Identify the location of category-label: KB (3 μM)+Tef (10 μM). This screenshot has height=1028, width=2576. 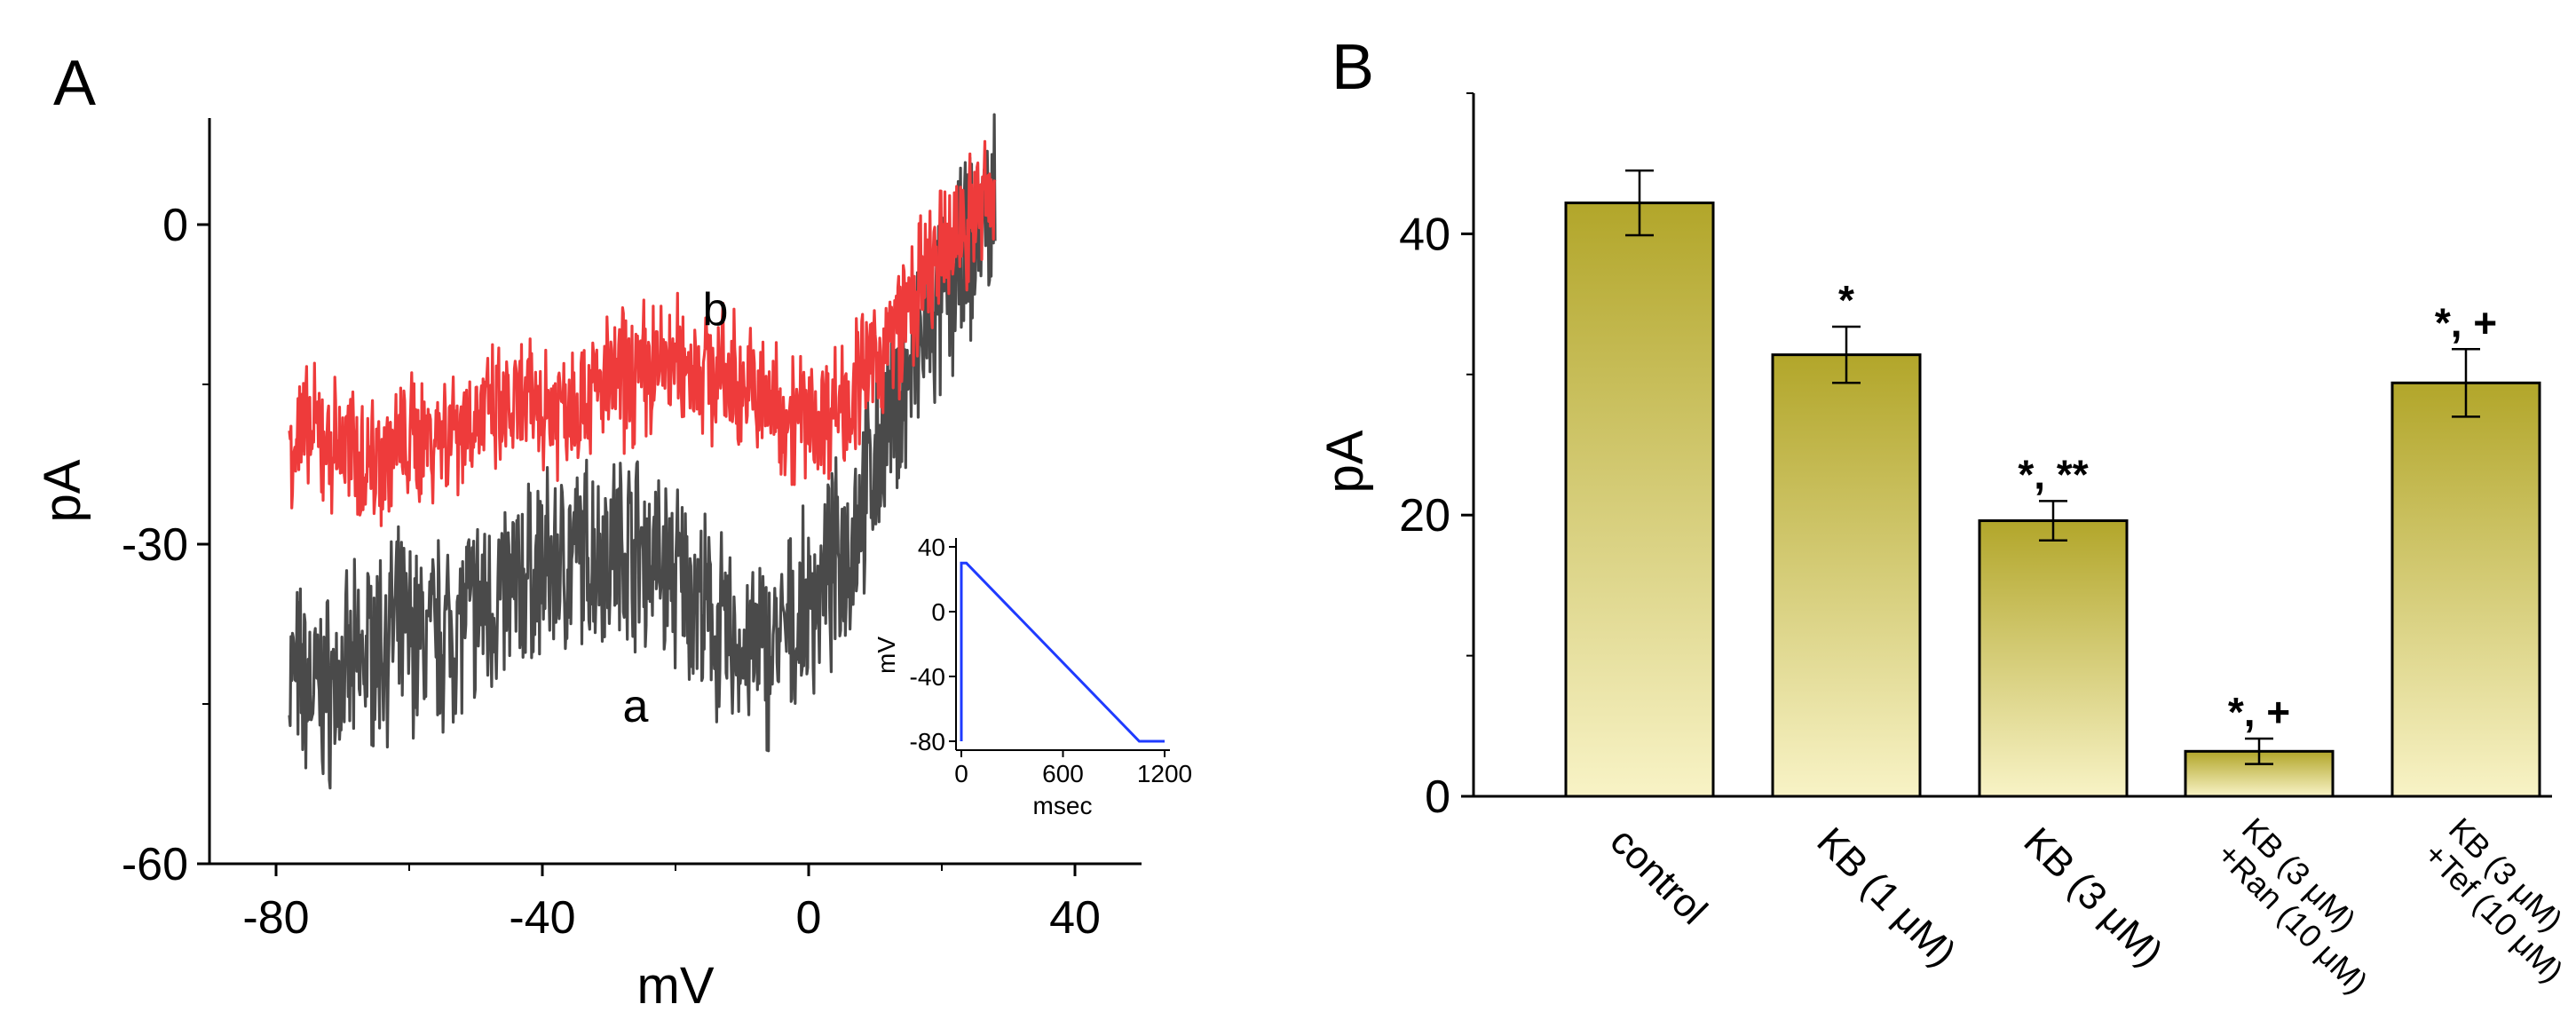
(2494, 900).